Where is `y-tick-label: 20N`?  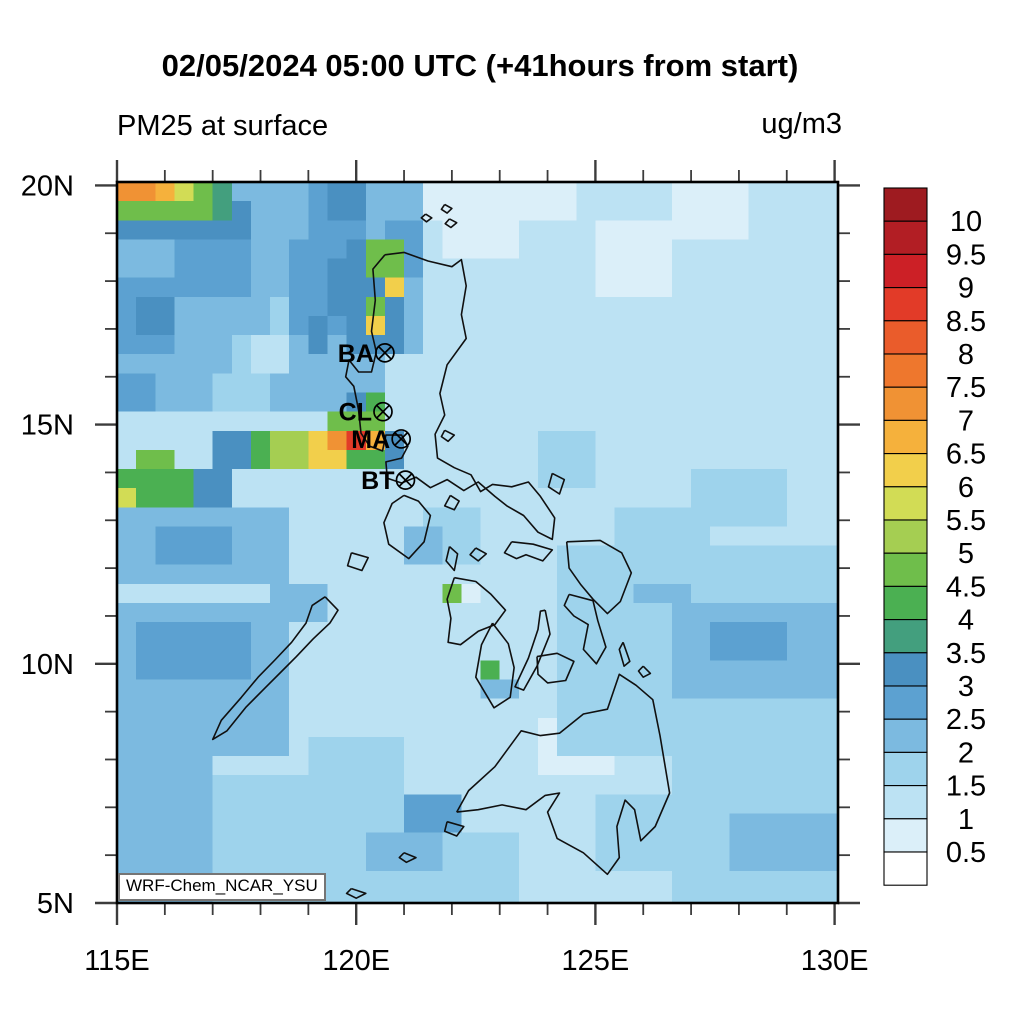 y-tick-label: 20N is located at coordinates (47, 186).